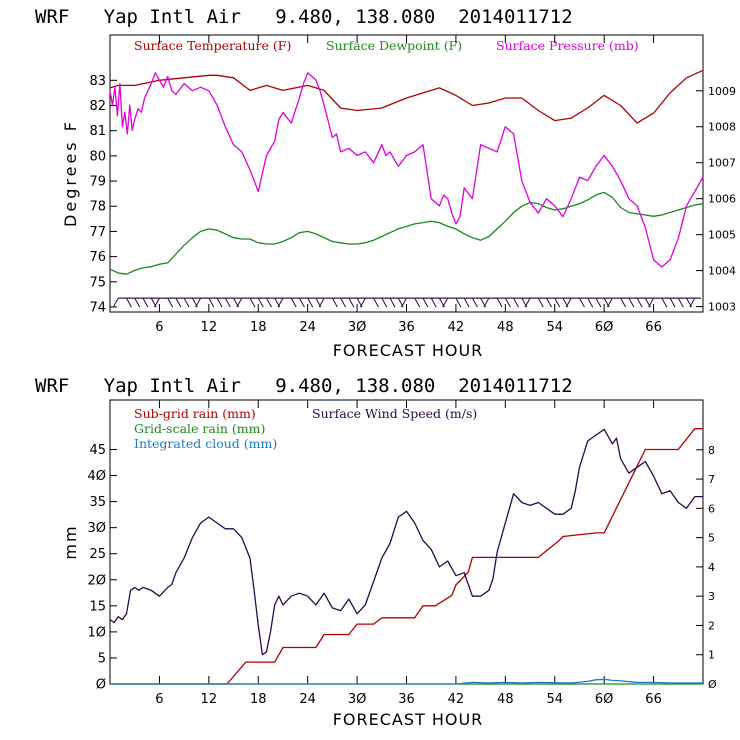 This screenshot has width=740, height=740. What do you see at coordinates (195, 413) in the screenshot?
I see `legend-subgrid-rain: Sub-grid rain (mm)` at bounding box center [195, 413].